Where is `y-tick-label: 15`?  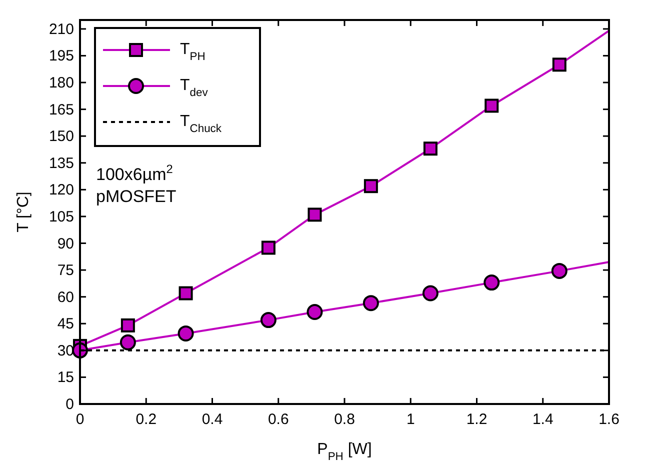 y-tick-label: 15 is located at coordinates (65, 377).